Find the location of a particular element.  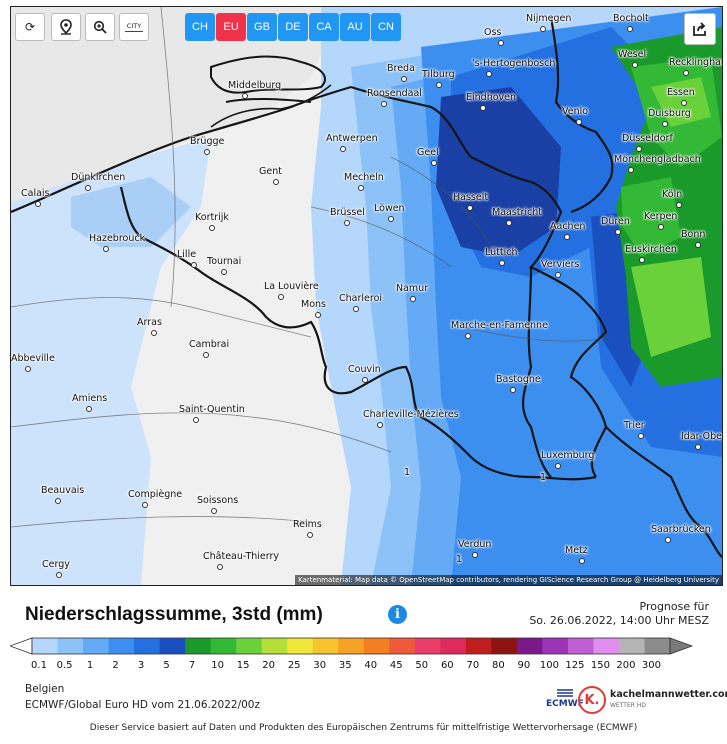

contour-label: 1 is located at coordinates (543, 477).